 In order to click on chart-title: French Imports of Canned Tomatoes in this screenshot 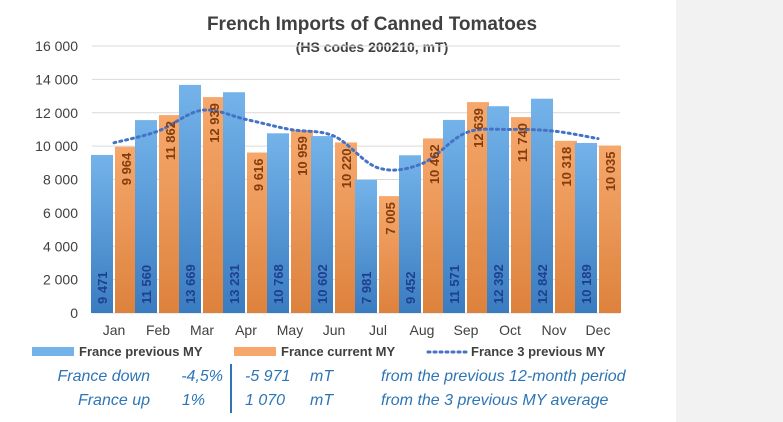, I will do `click(372, 24)`.